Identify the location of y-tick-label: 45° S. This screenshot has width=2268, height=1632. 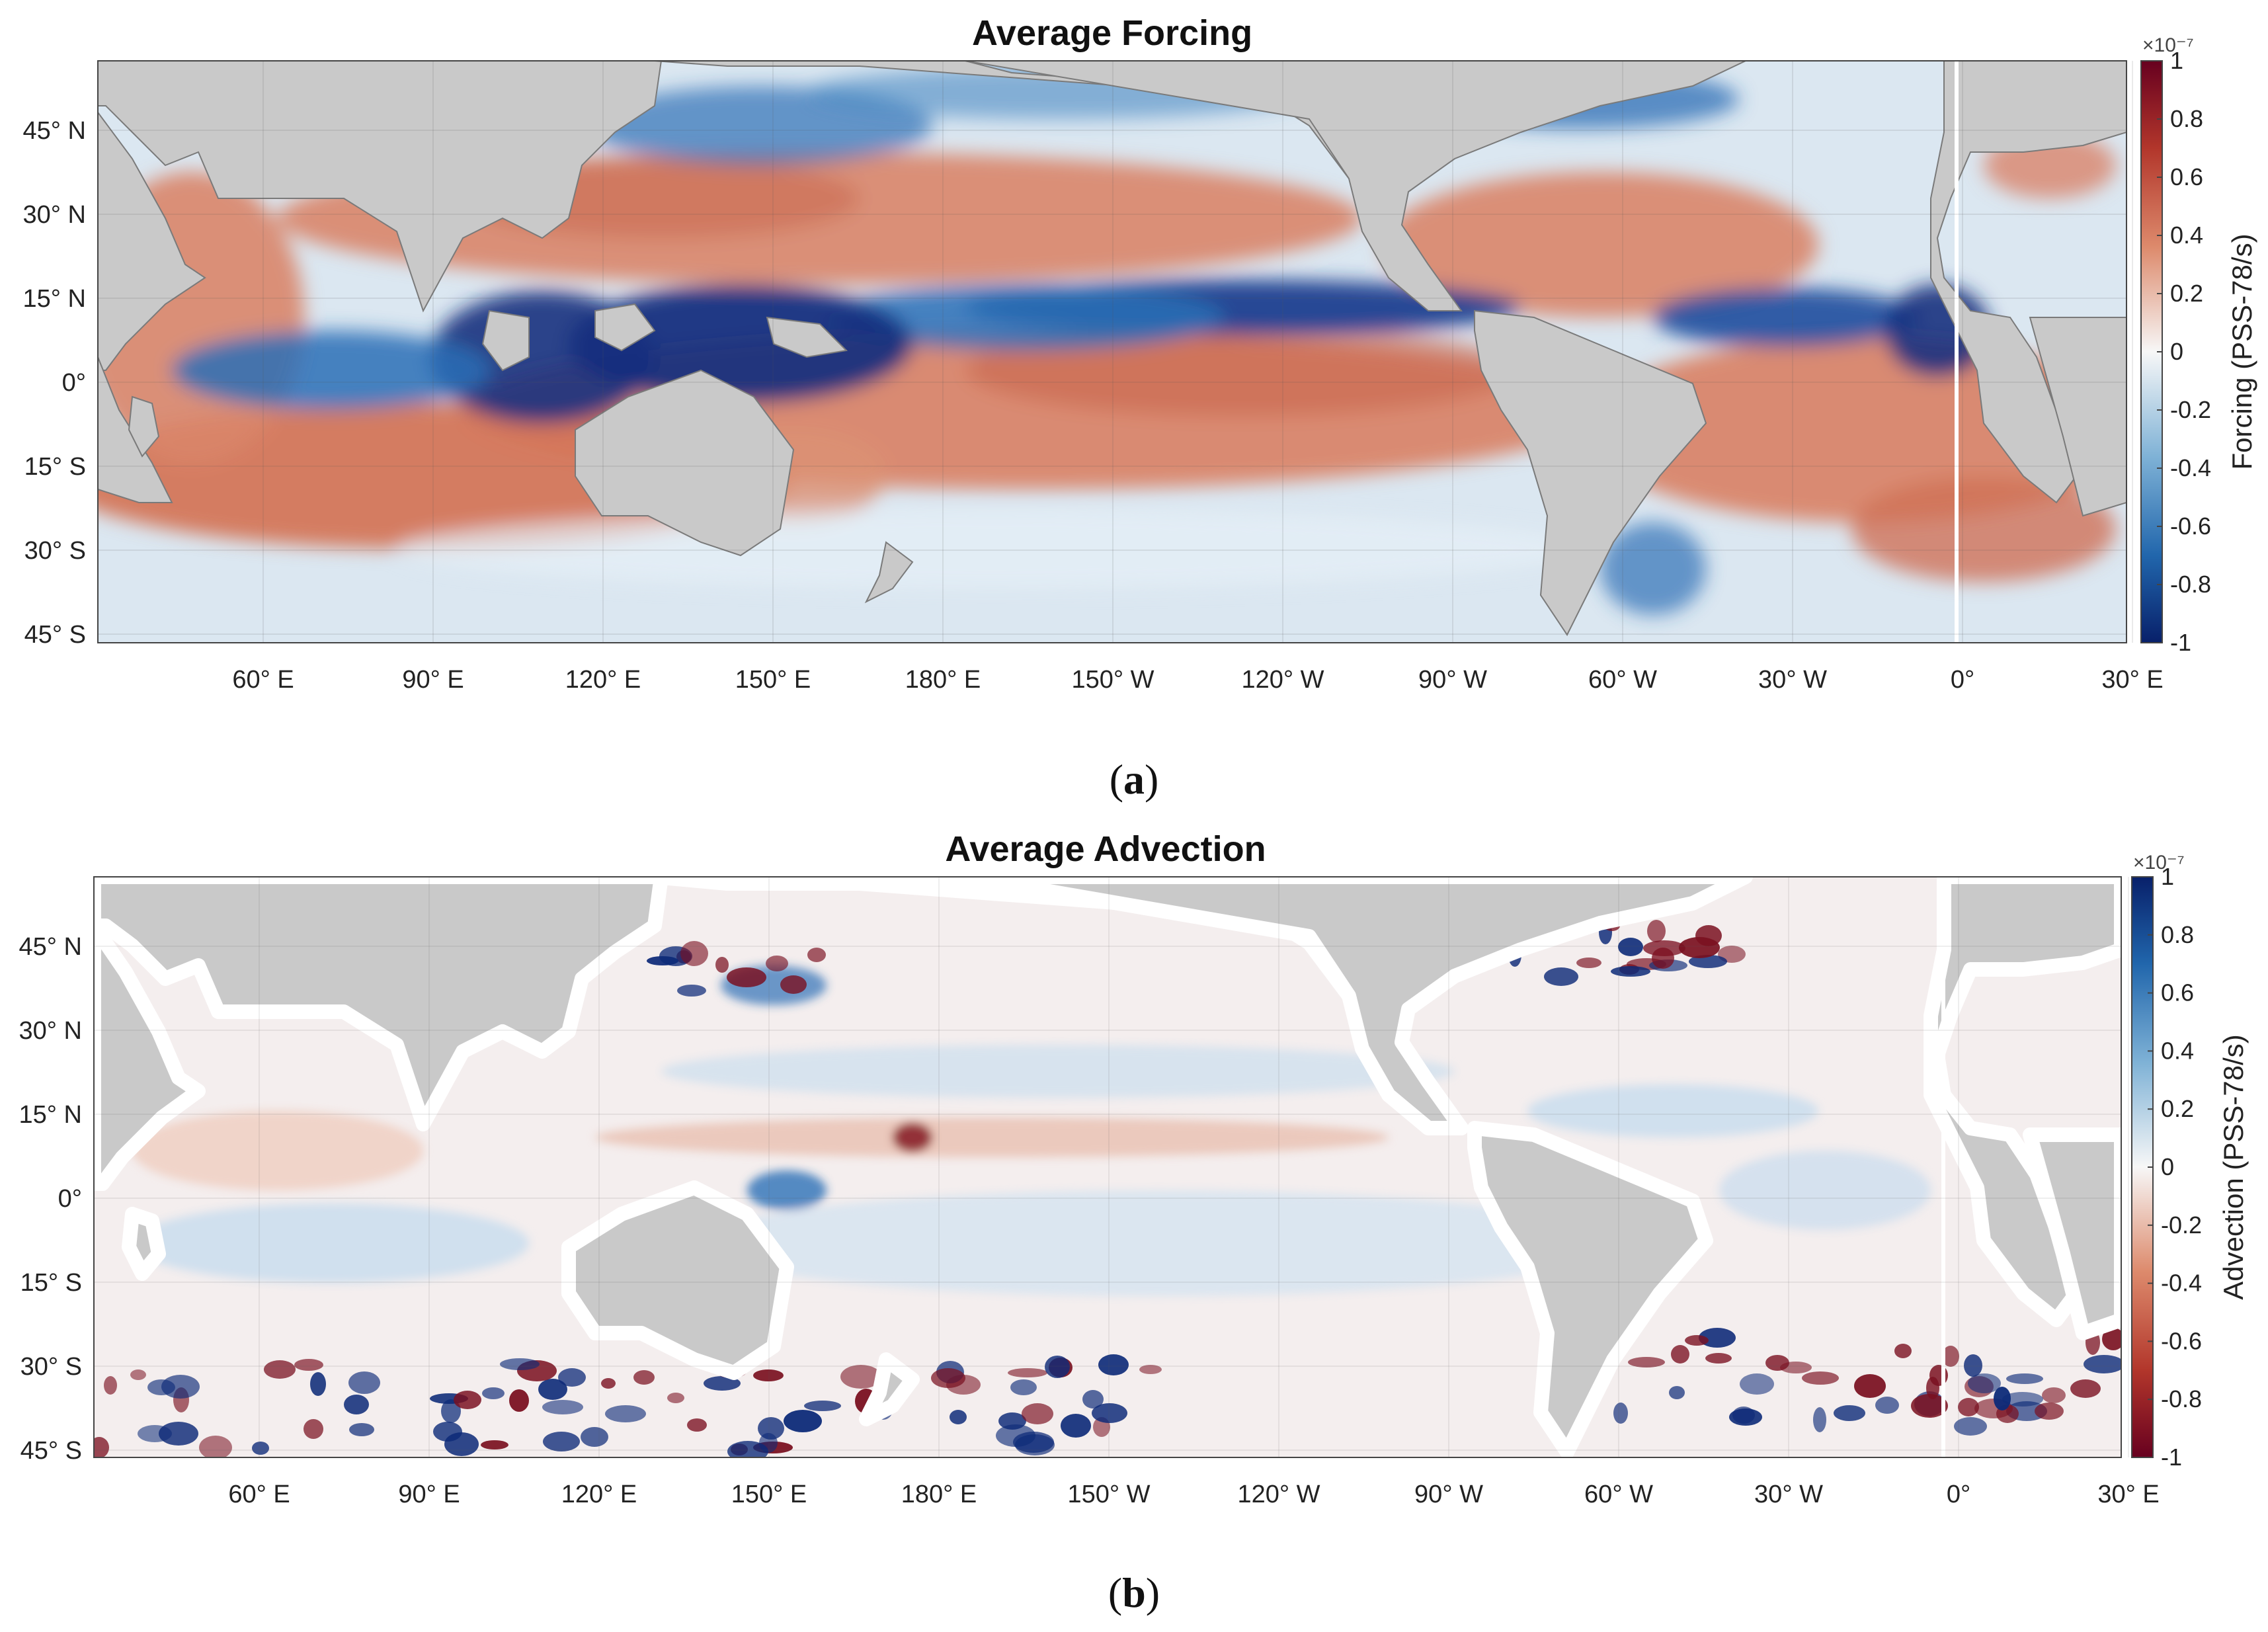
(51, 1451).